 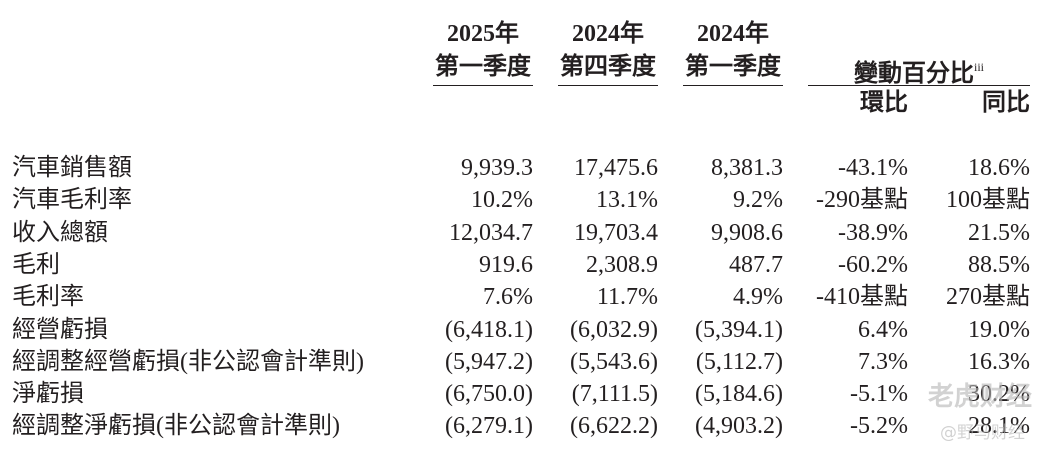 What do you see at coordinates (999, 168) in the screenshot?
I see `cell: 18.6%` at bounding box center [999, 168].